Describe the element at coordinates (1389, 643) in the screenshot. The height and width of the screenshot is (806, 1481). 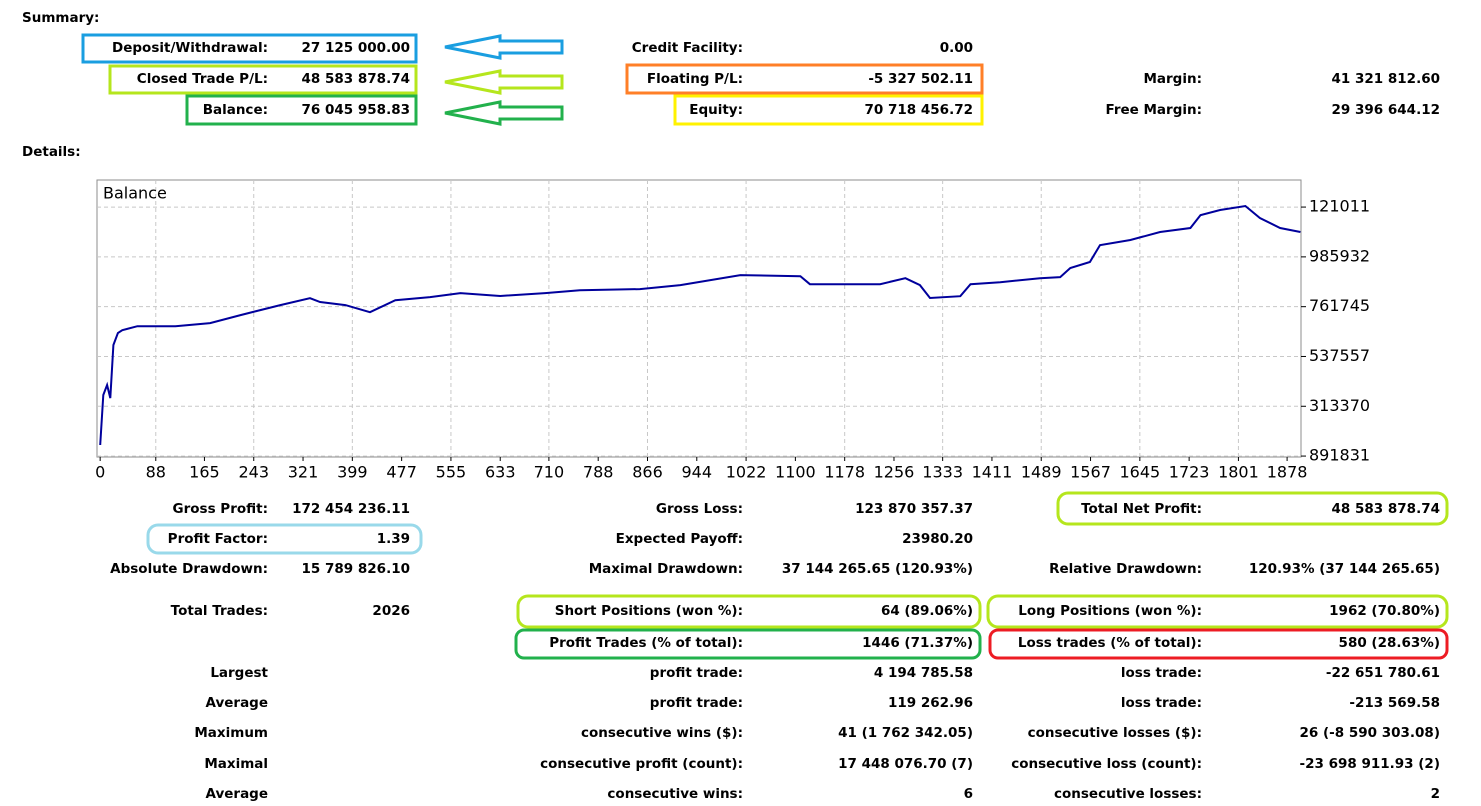
I see `field-value: 580 (28.63%)` at that location.